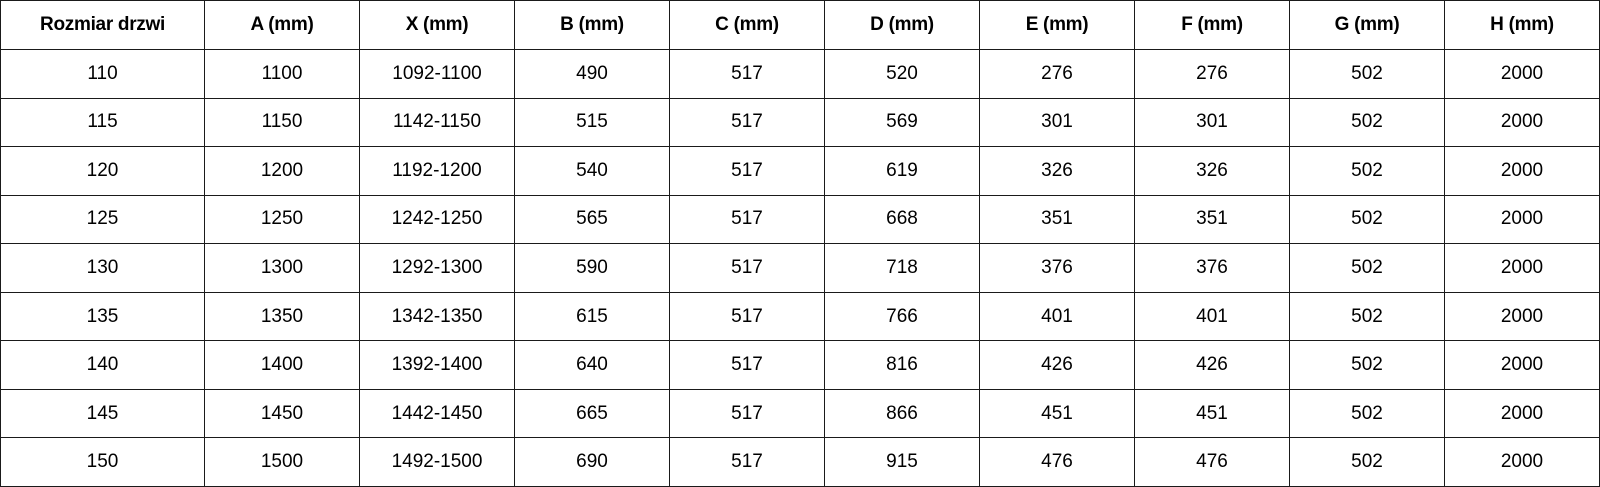 The height and width of the screenshot is (487, 1600). Describe the element at coordinates (592, 462) in the screenshot. I see `table-cell: 690` at that location.